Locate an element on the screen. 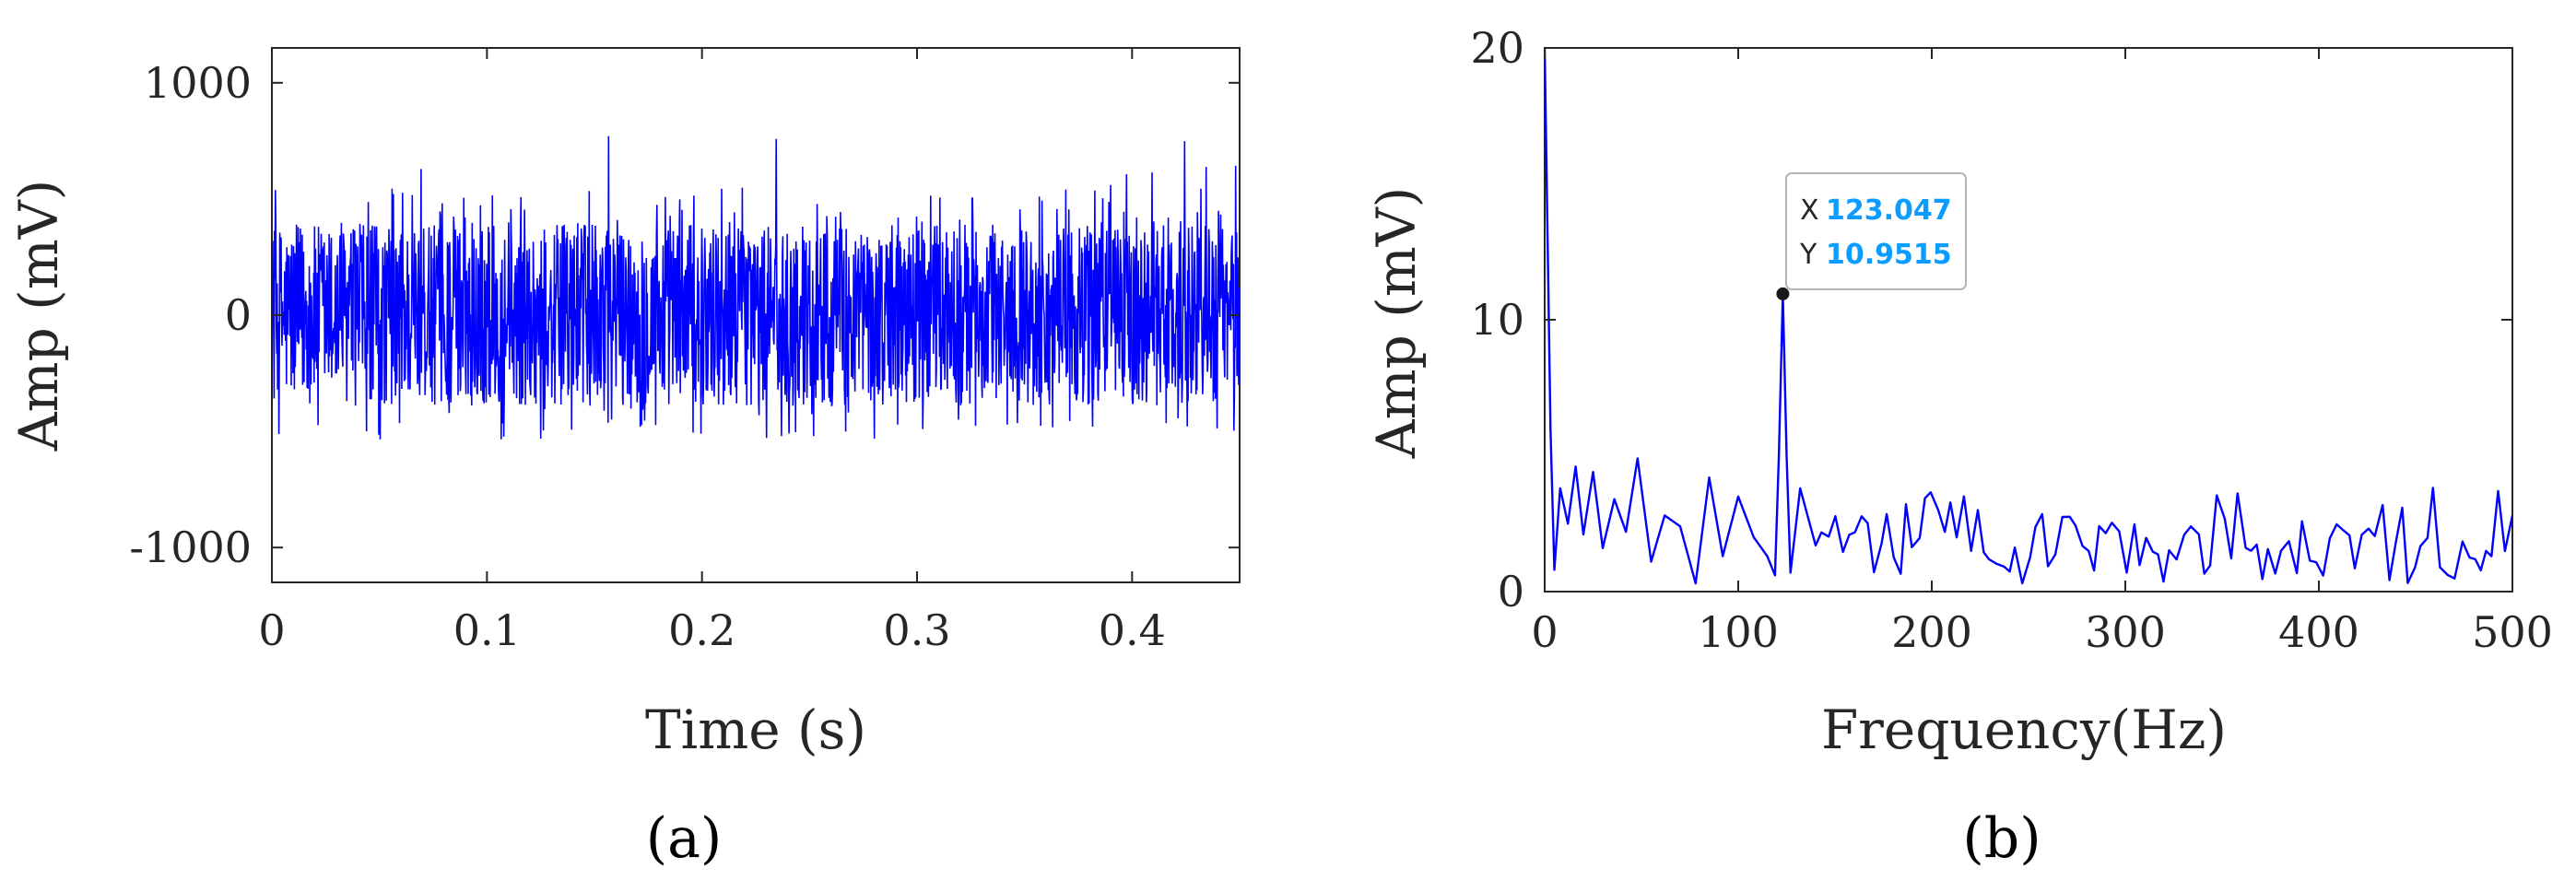 Image resolution: width=2576 pixels, height=892 pixels. chart-b-x-tick-label: 100 is located at coordinates (1738, 632).